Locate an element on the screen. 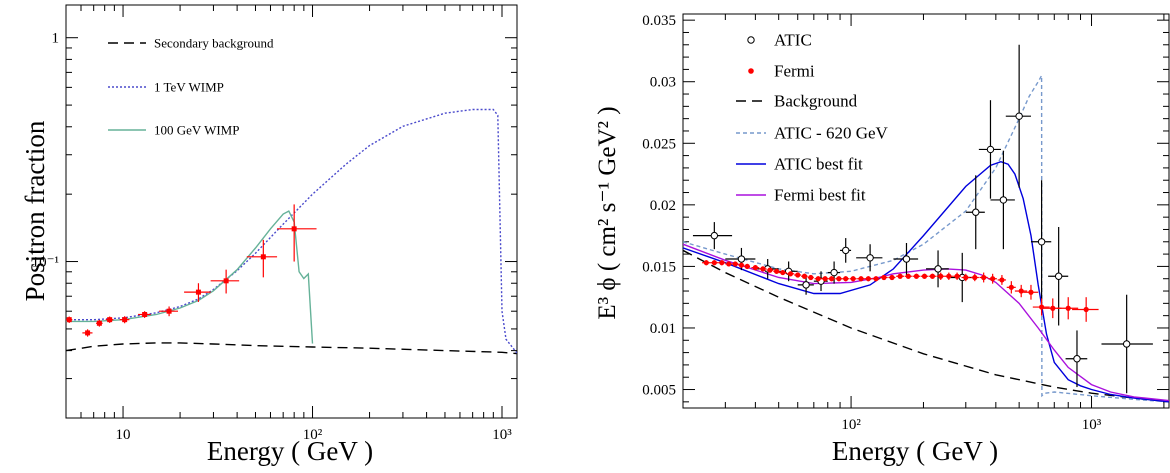 Image resolution: width=1170 pixels, height=473 pixels. legend-label-atic-620-gev: ATIC - 620 GeV is located at coordinates (831, 133).